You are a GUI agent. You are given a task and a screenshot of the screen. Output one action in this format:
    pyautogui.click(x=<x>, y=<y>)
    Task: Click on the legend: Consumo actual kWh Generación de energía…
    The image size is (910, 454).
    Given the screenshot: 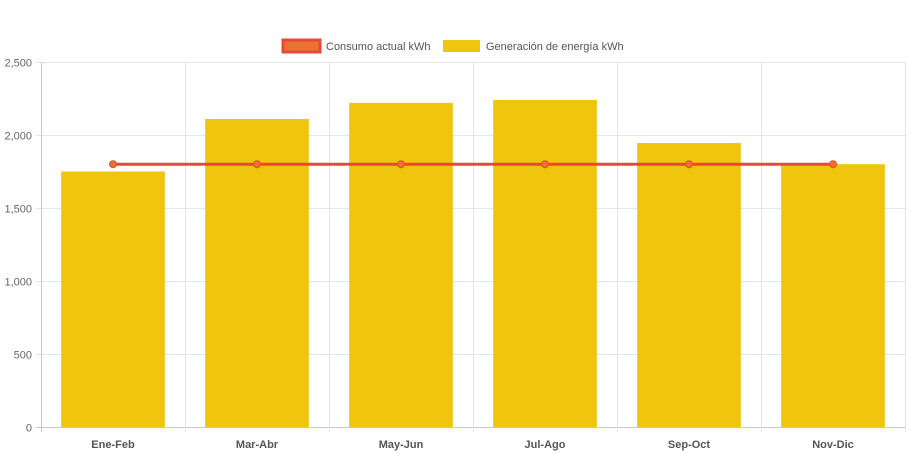 What is the action you would take?
    pyautogui.click(x=452, y=46)
    